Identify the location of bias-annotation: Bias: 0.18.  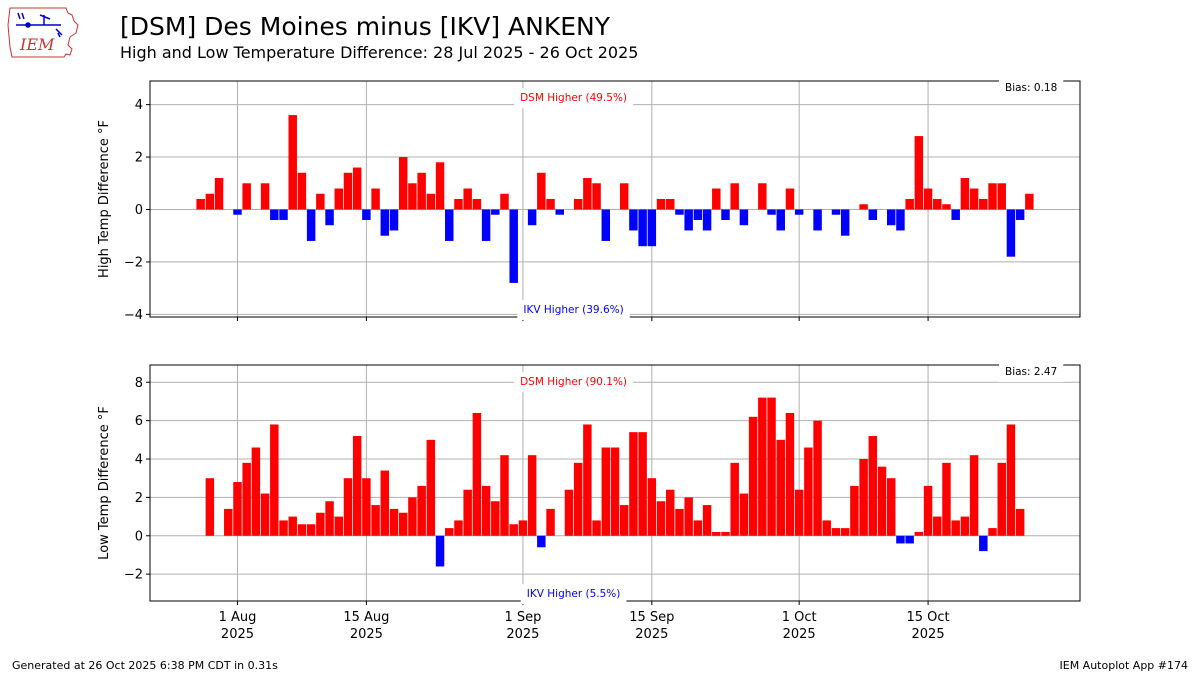
(1031, 88).